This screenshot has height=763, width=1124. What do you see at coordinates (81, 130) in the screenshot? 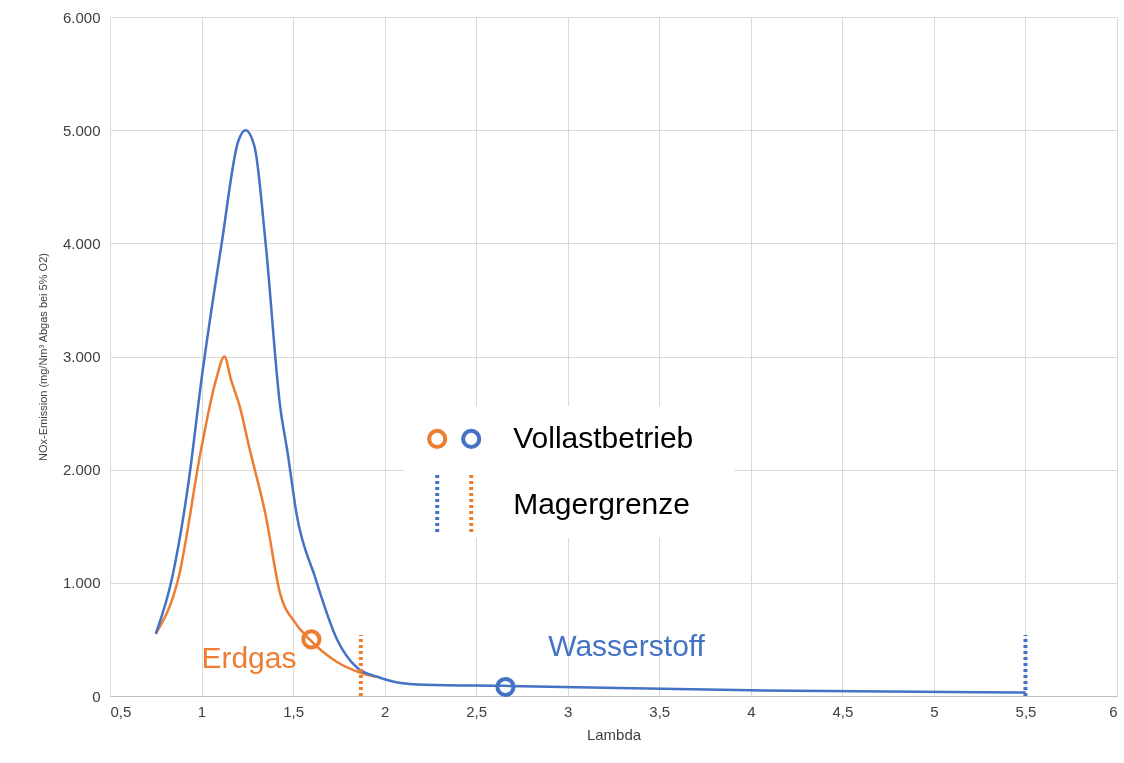
I see `y-tick-label: 5.000` at bounding box center [81, 130].